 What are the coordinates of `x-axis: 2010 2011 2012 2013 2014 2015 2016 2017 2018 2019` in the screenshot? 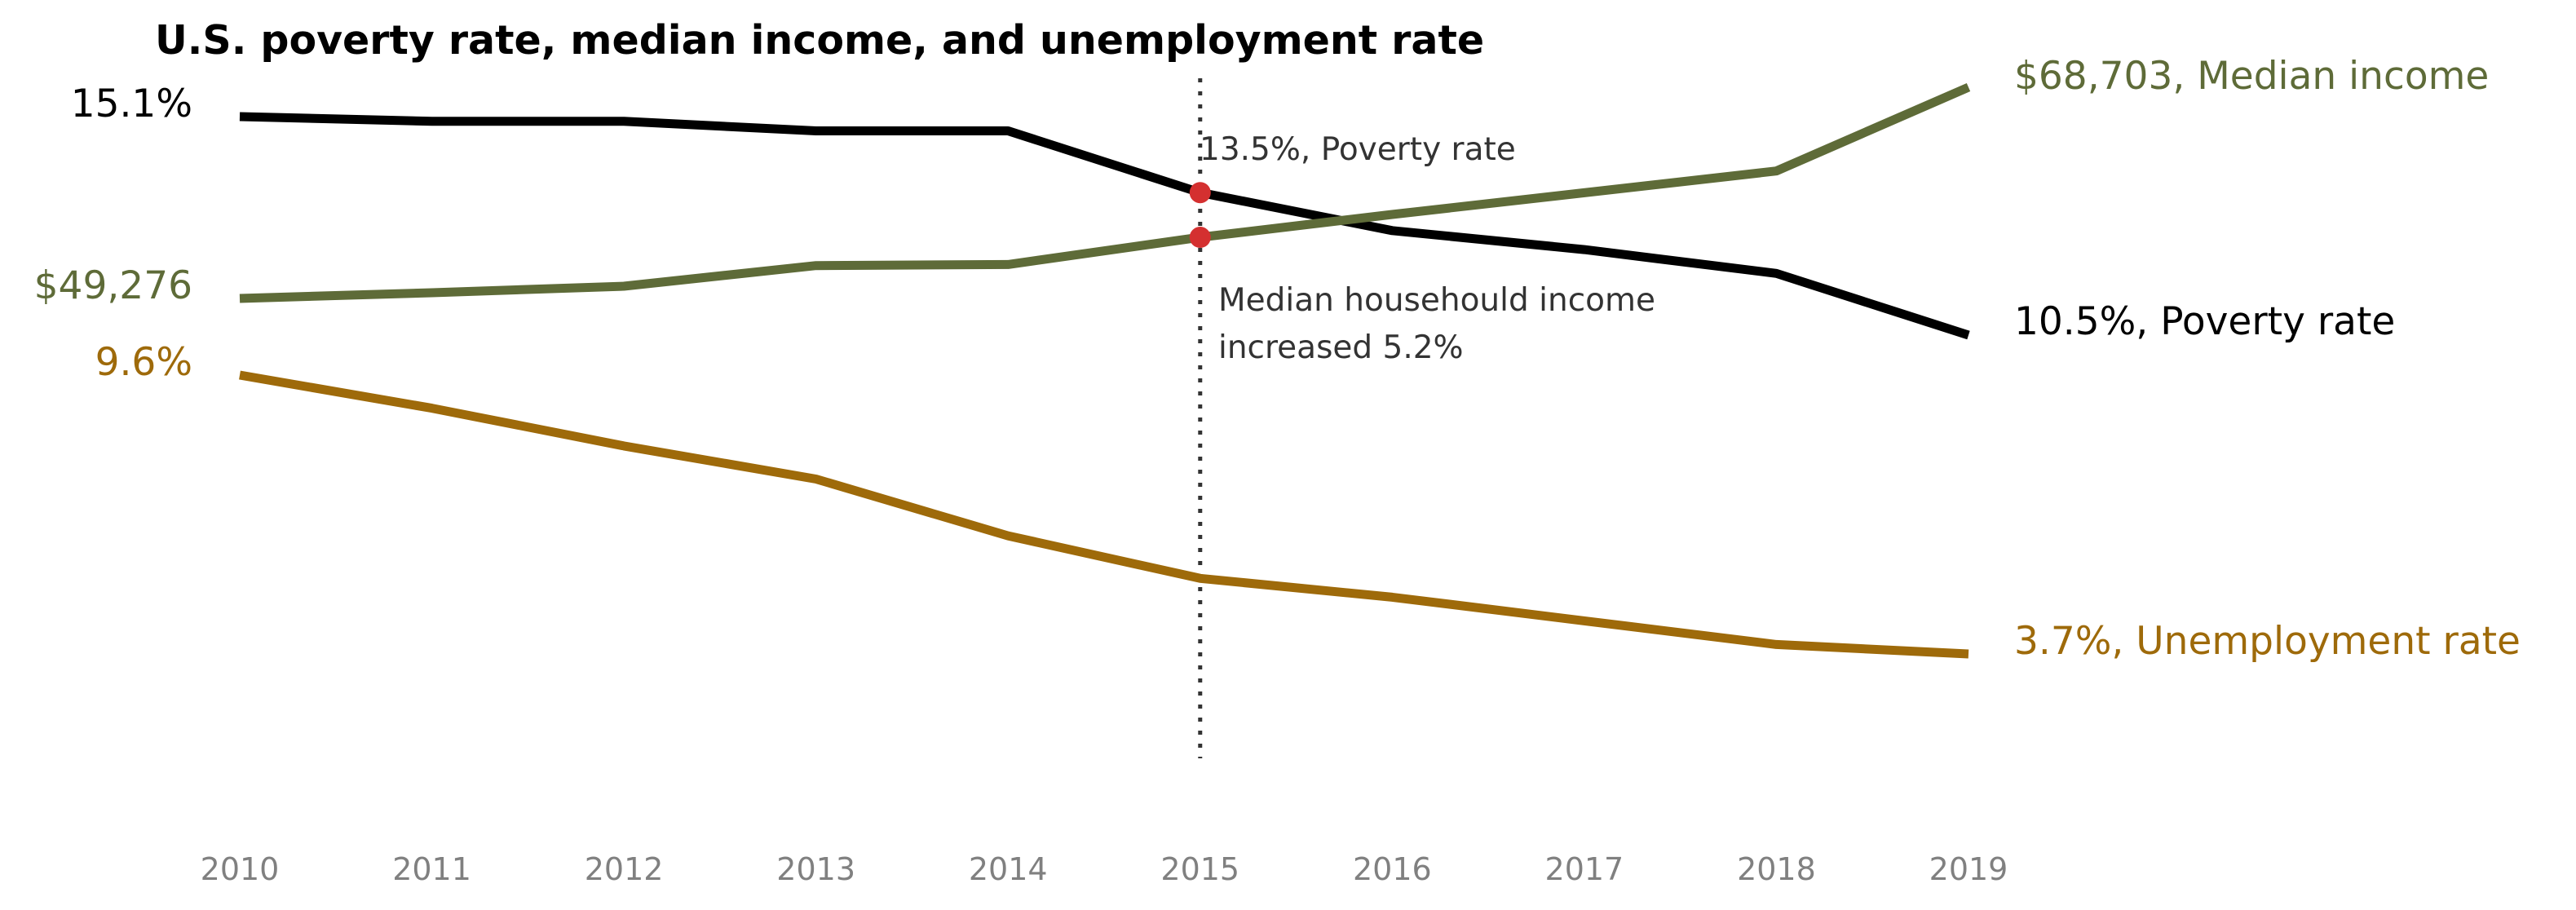 It's located at (1104, 869).